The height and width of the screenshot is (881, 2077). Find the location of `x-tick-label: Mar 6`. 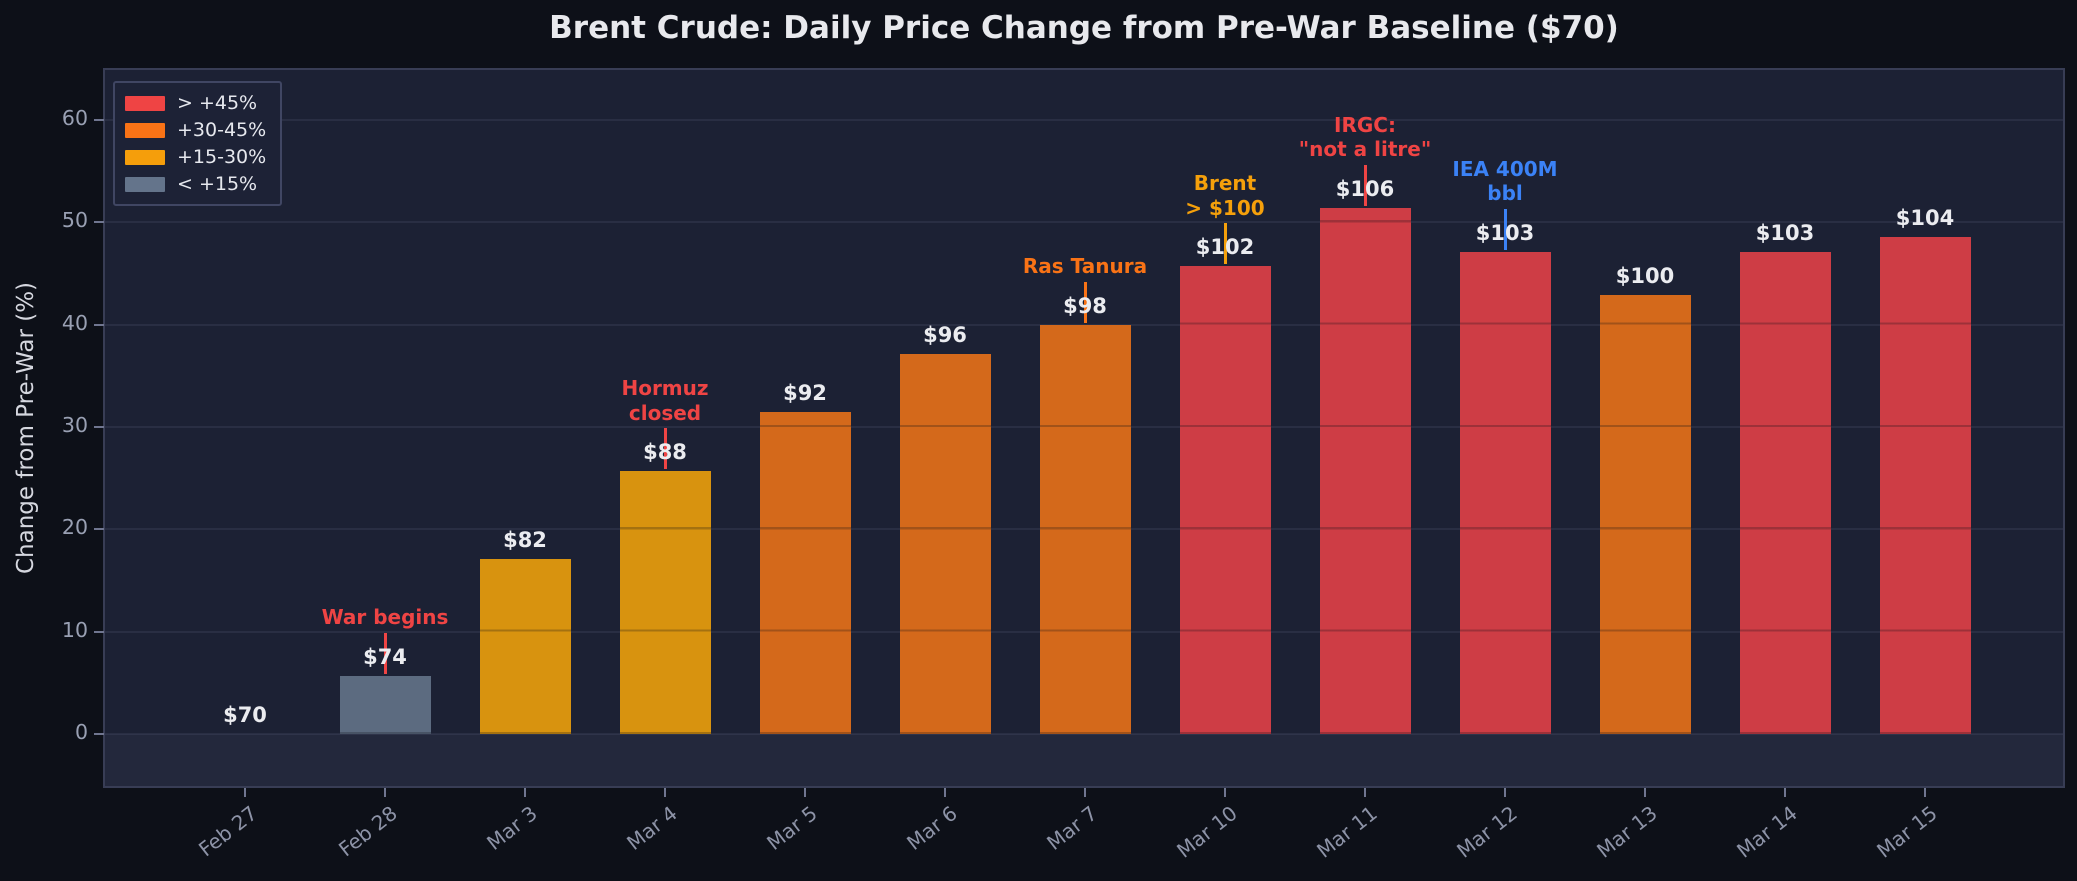

x-tick-label: Mar 6 is located at coordinates (932, 828).